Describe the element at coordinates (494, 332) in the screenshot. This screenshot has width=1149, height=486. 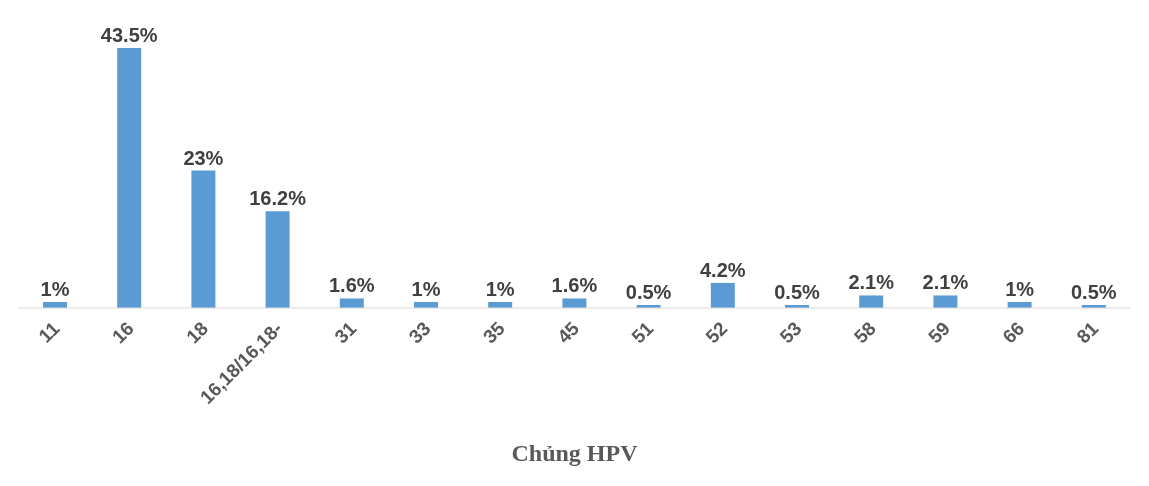
I see `x-tick-label: 35` at that location.